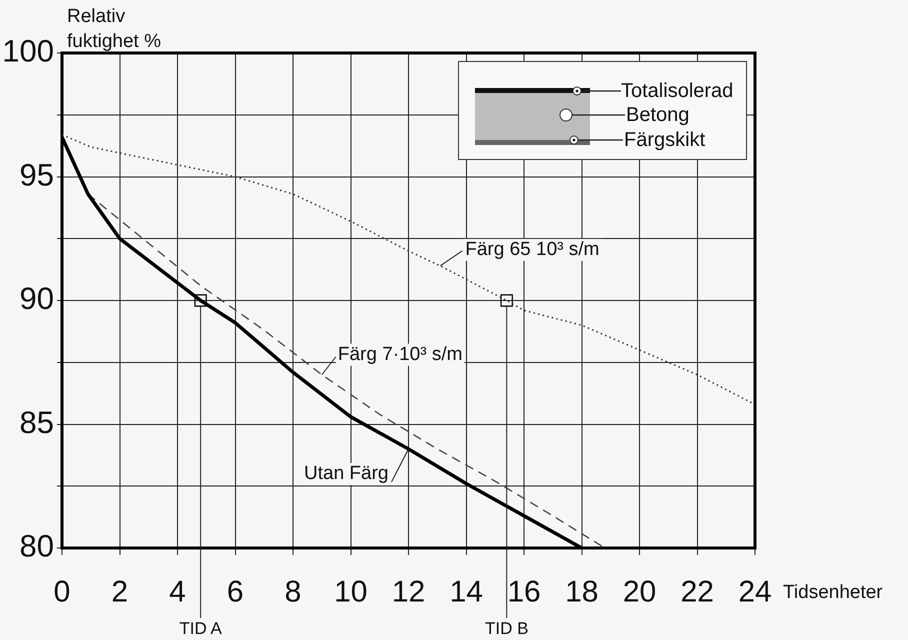 The height and width of the screenshot is (640, 908). Describe the element at coordinates (466, 591) in the screenshot. I see `x-tick-label: 14` at that location.